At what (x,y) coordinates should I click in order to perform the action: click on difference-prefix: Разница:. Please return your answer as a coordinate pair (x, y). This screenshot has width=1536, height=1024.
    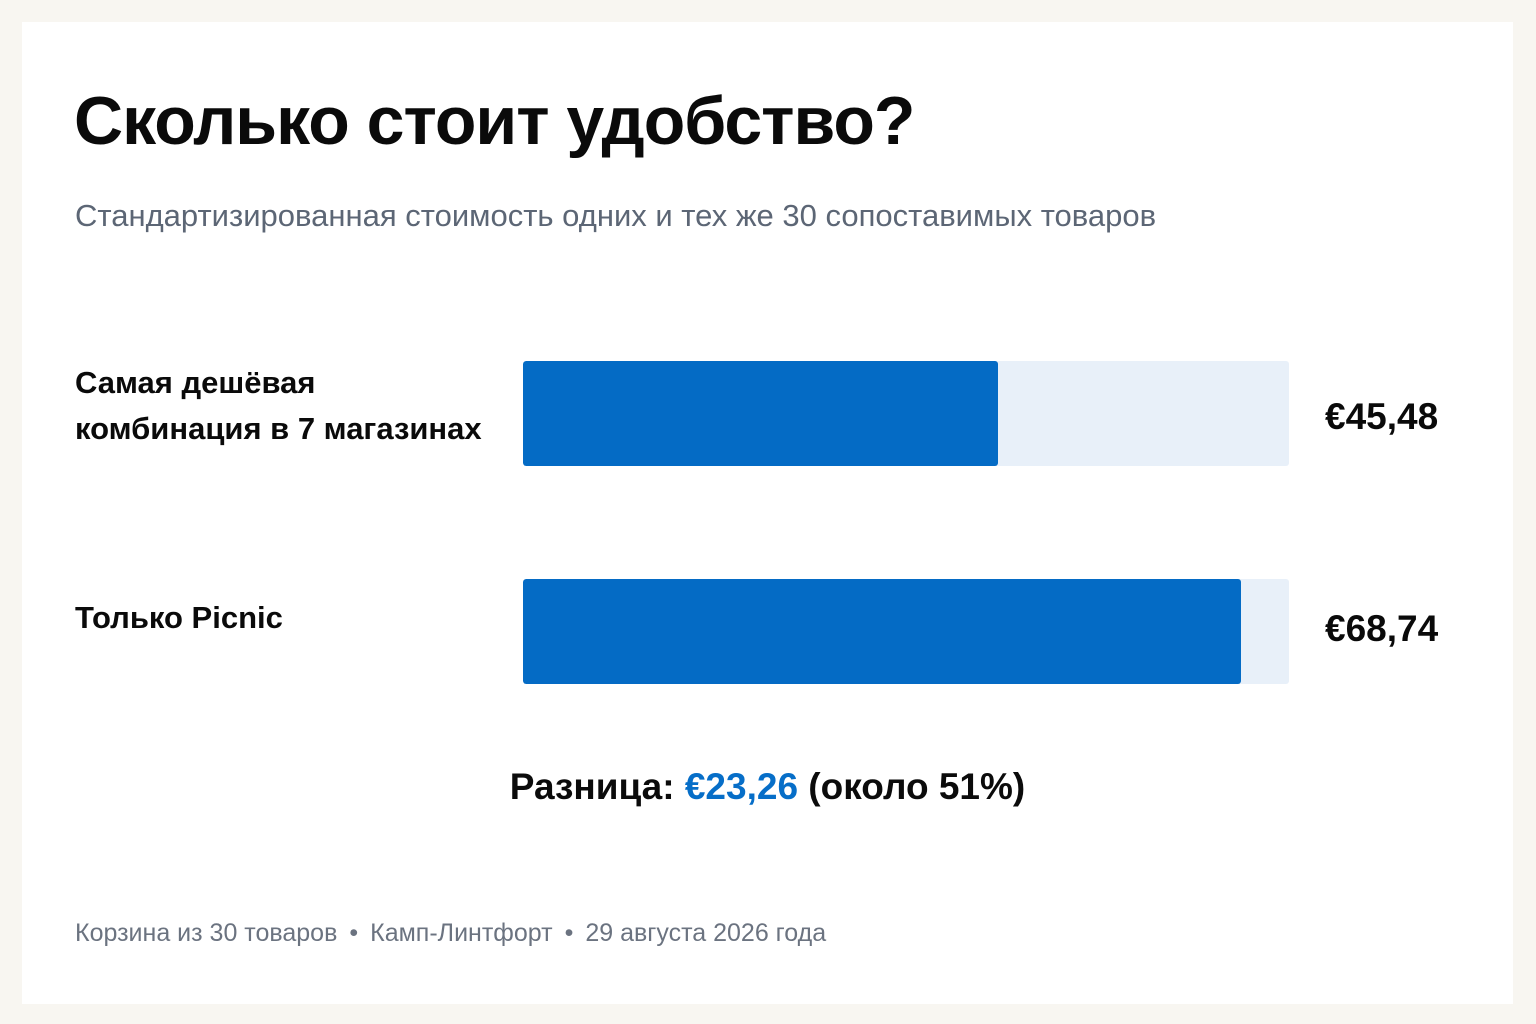
    Looking at the image, I should click on (597, 786).